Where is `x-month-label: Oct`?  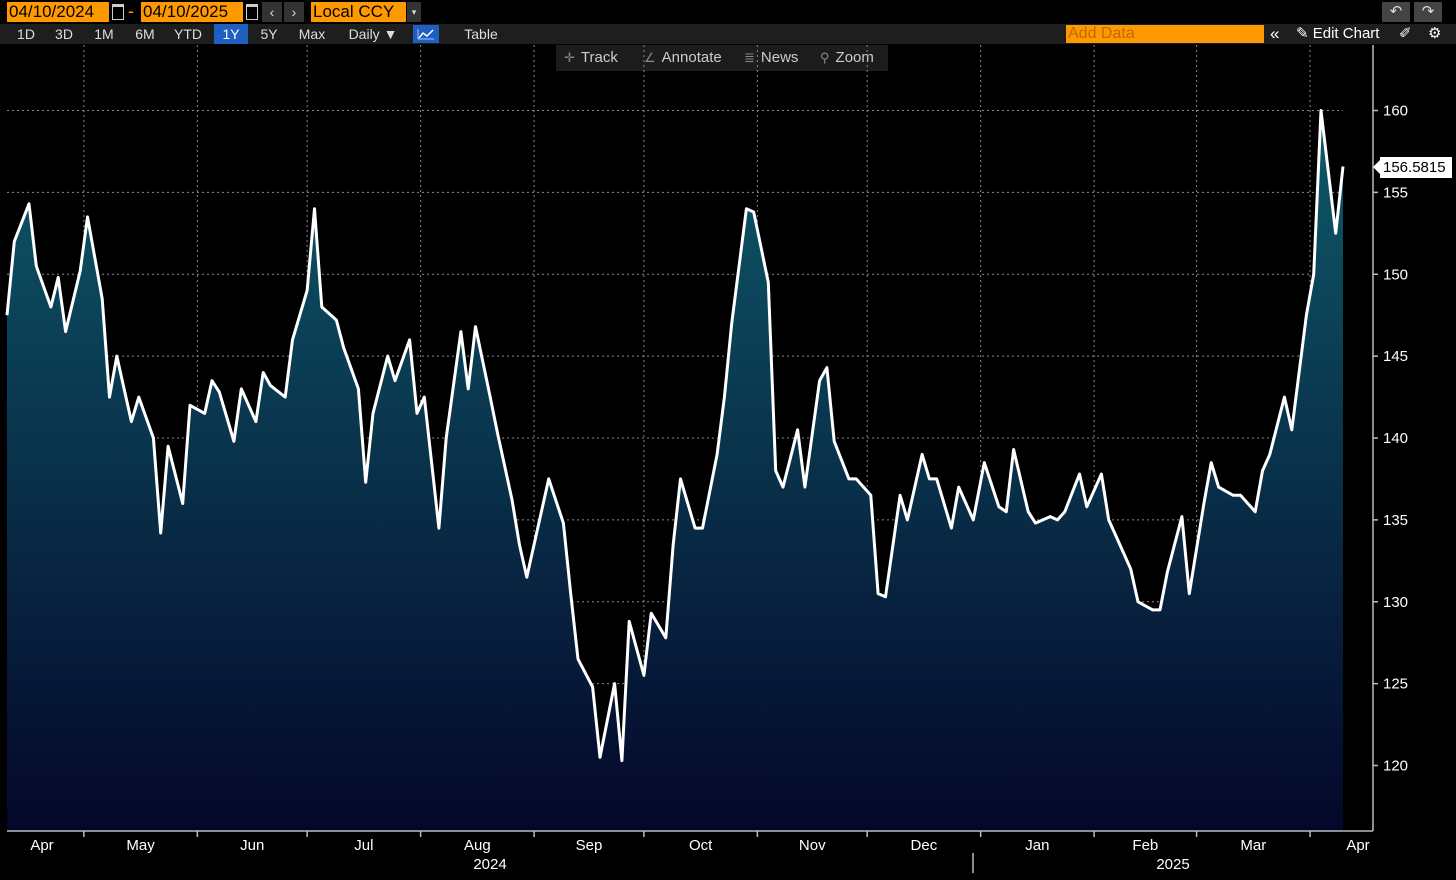 x-month-label: Oct is located at coordinates (701, 845).